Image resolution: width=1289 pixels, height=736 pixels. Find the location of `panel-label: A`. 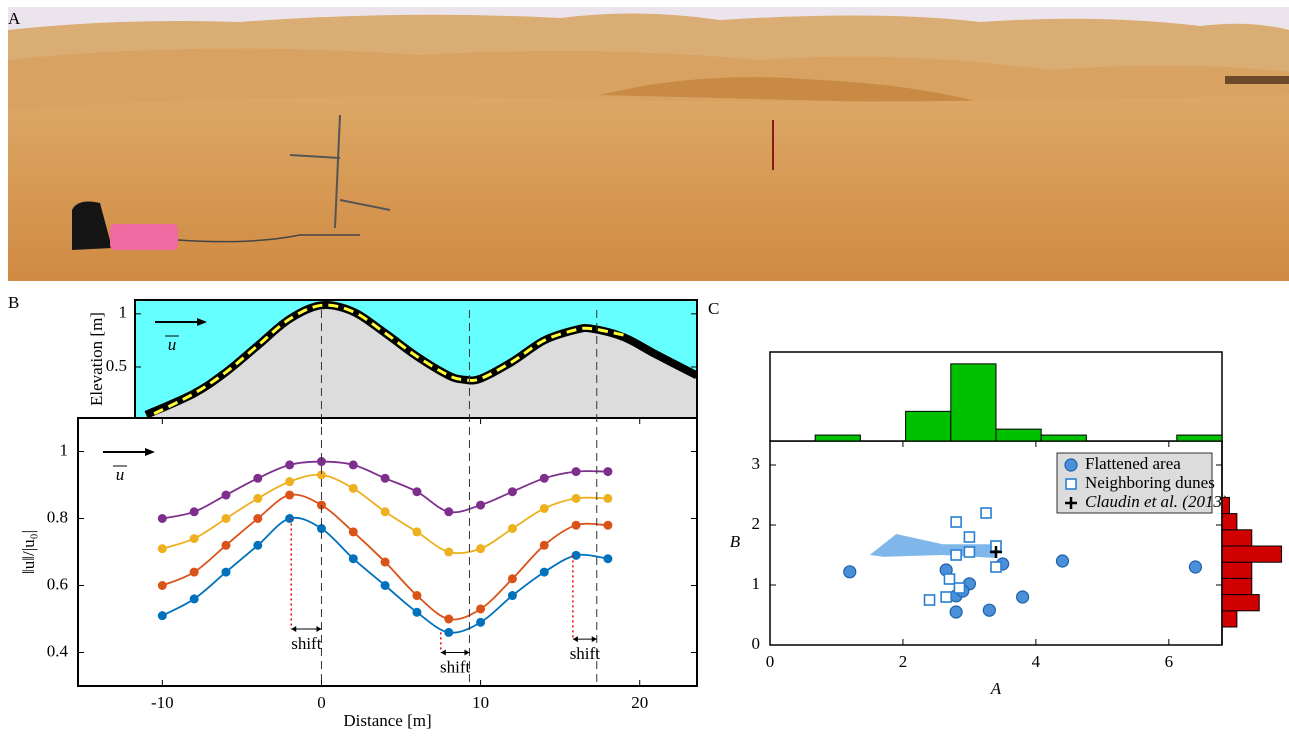

panel-label: A is located at coordinates (14, 18).